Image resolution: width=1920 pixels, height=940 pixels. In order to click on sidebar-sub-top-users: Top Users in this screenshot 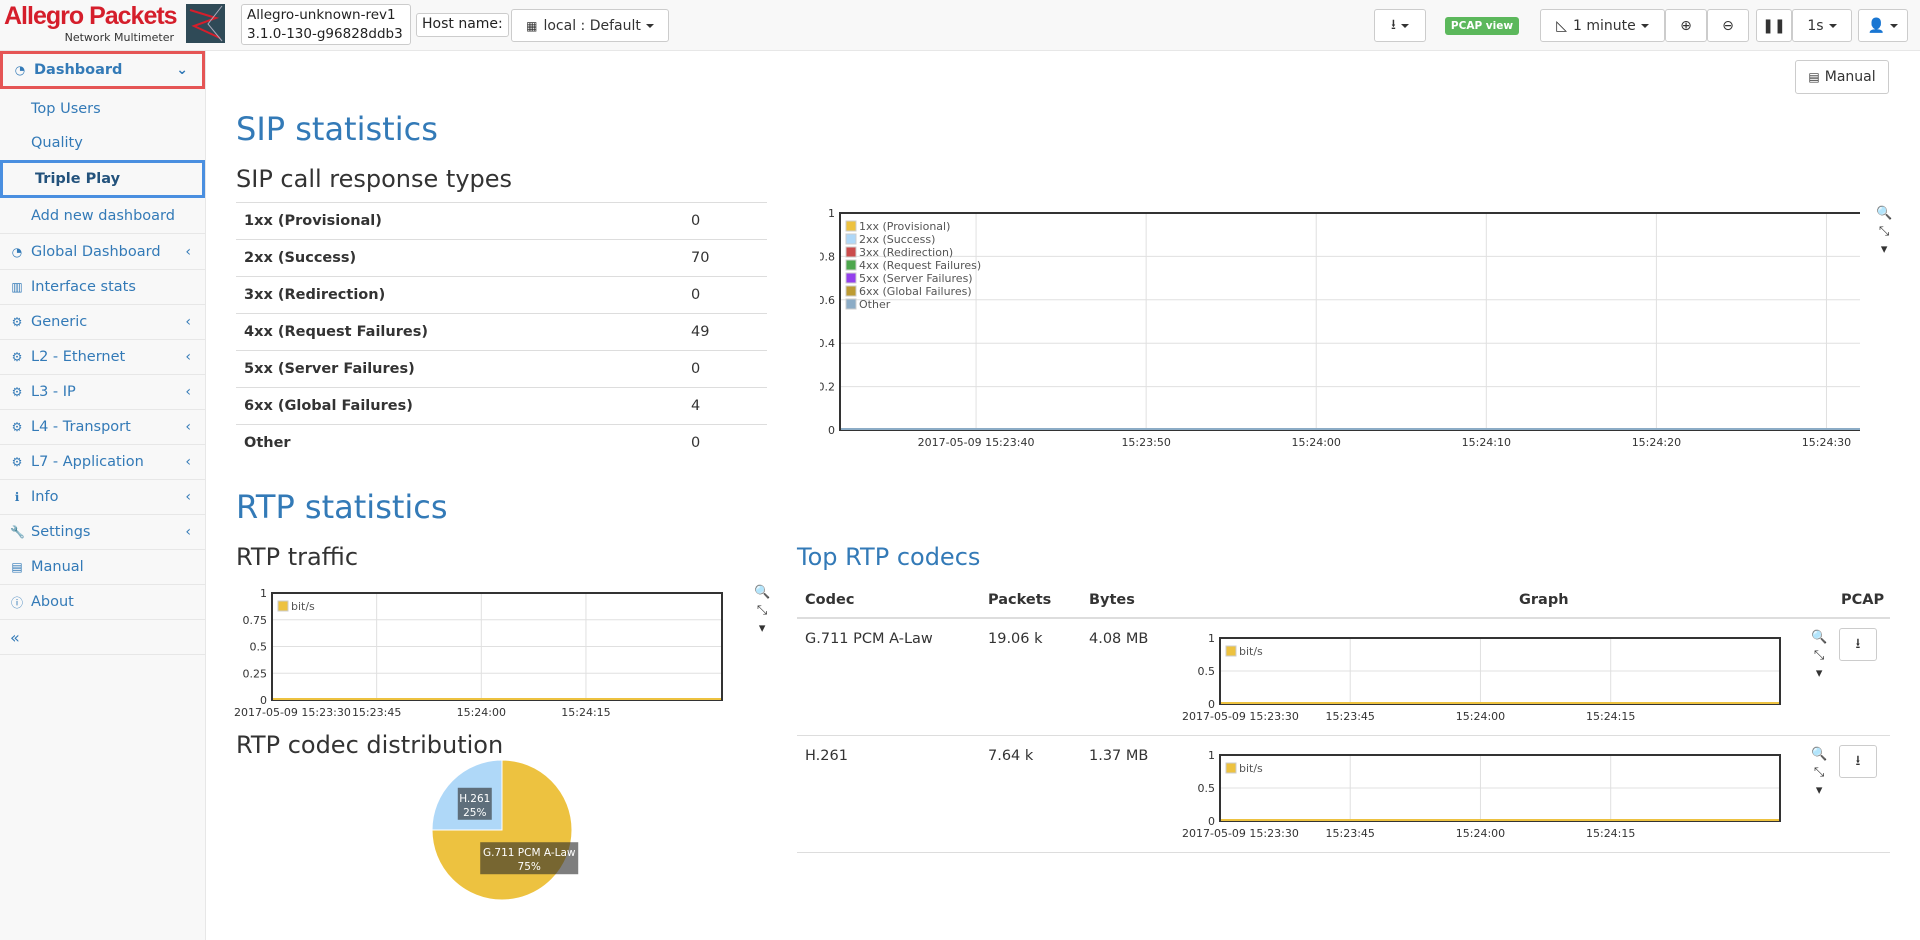, I will do `click(102, 108)`.